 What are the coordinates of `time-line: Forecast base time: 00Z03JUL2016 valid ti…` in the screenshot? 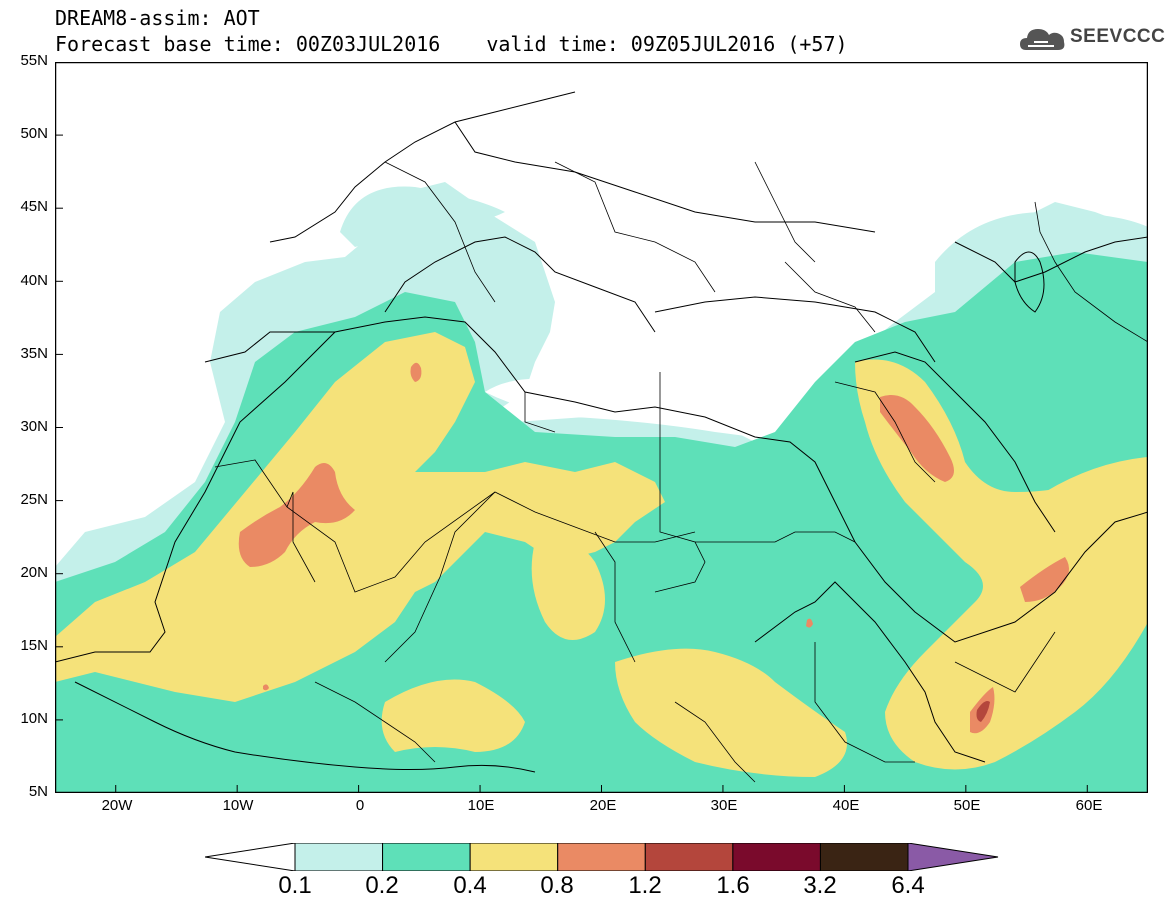 It's located at (451, 44).